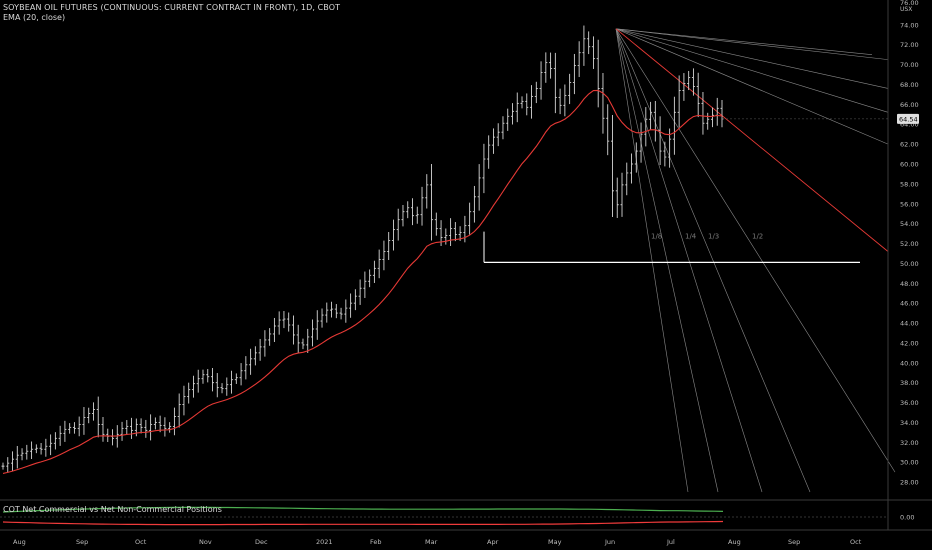  I want to click on y-tick-label: 42.00, so click(909, 343).